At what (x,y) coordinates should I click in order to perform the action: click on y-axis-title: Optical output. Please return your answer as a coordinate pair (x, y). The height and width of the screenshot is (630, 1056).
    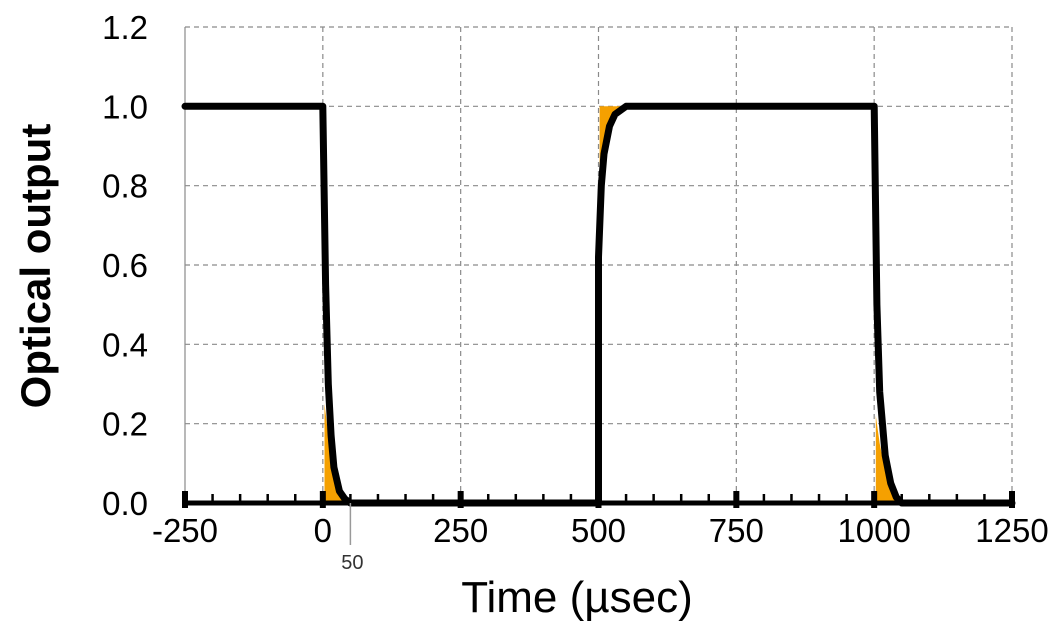
    Looking at the image, I should click on (35, 266).